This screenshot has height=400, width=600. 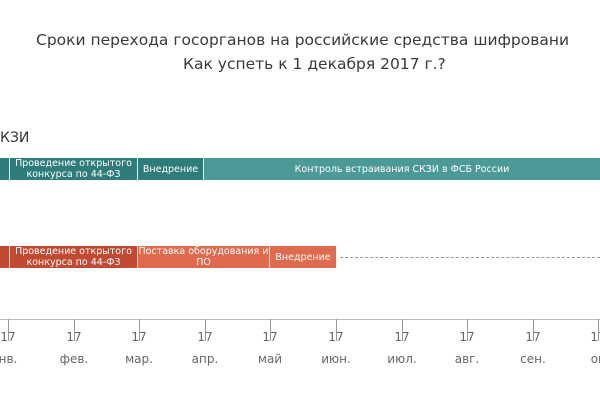 I want to click on teal-segment-1: Проведение открытого конкурса по 44-ФЗ, so click(x=74, y=169).